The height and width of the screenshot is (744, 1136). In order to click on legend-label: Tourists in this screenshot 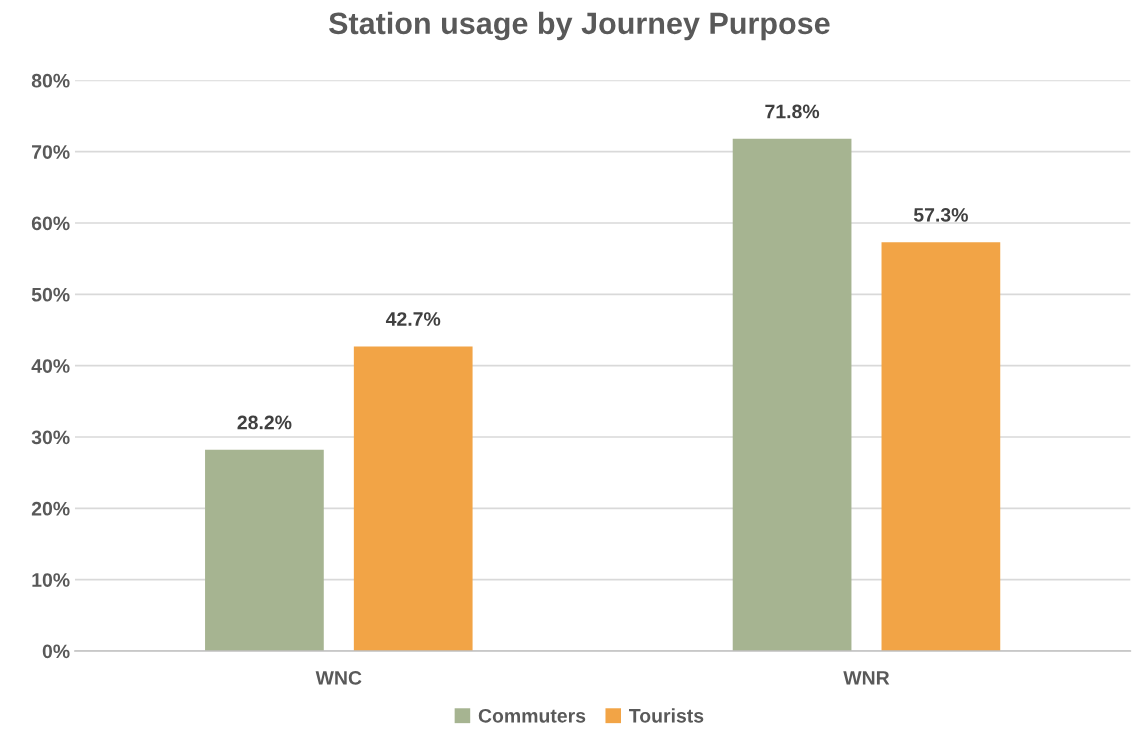, I will do `click(666, 715)`.